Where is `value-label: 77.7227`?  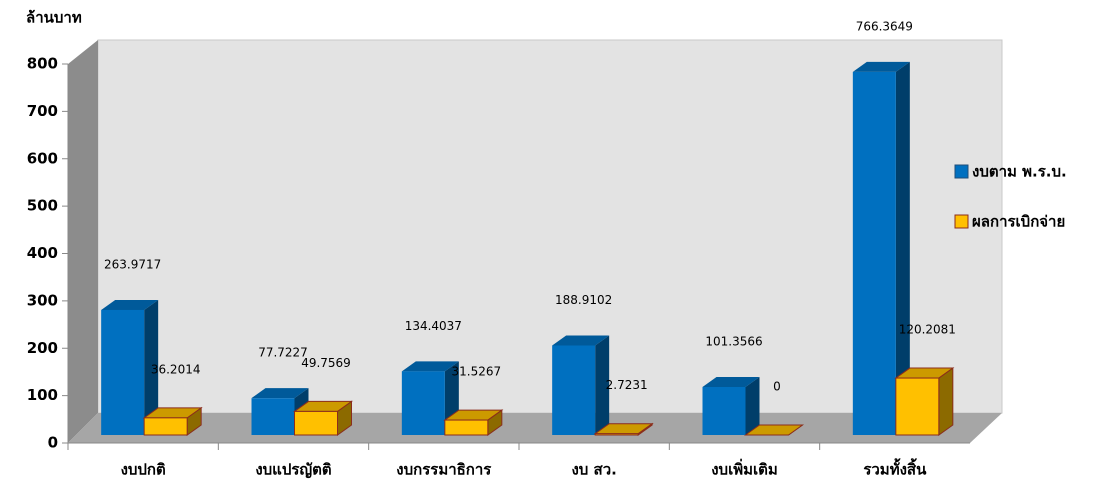 value-label: 77.7227 is located at coordinates (283, 353).